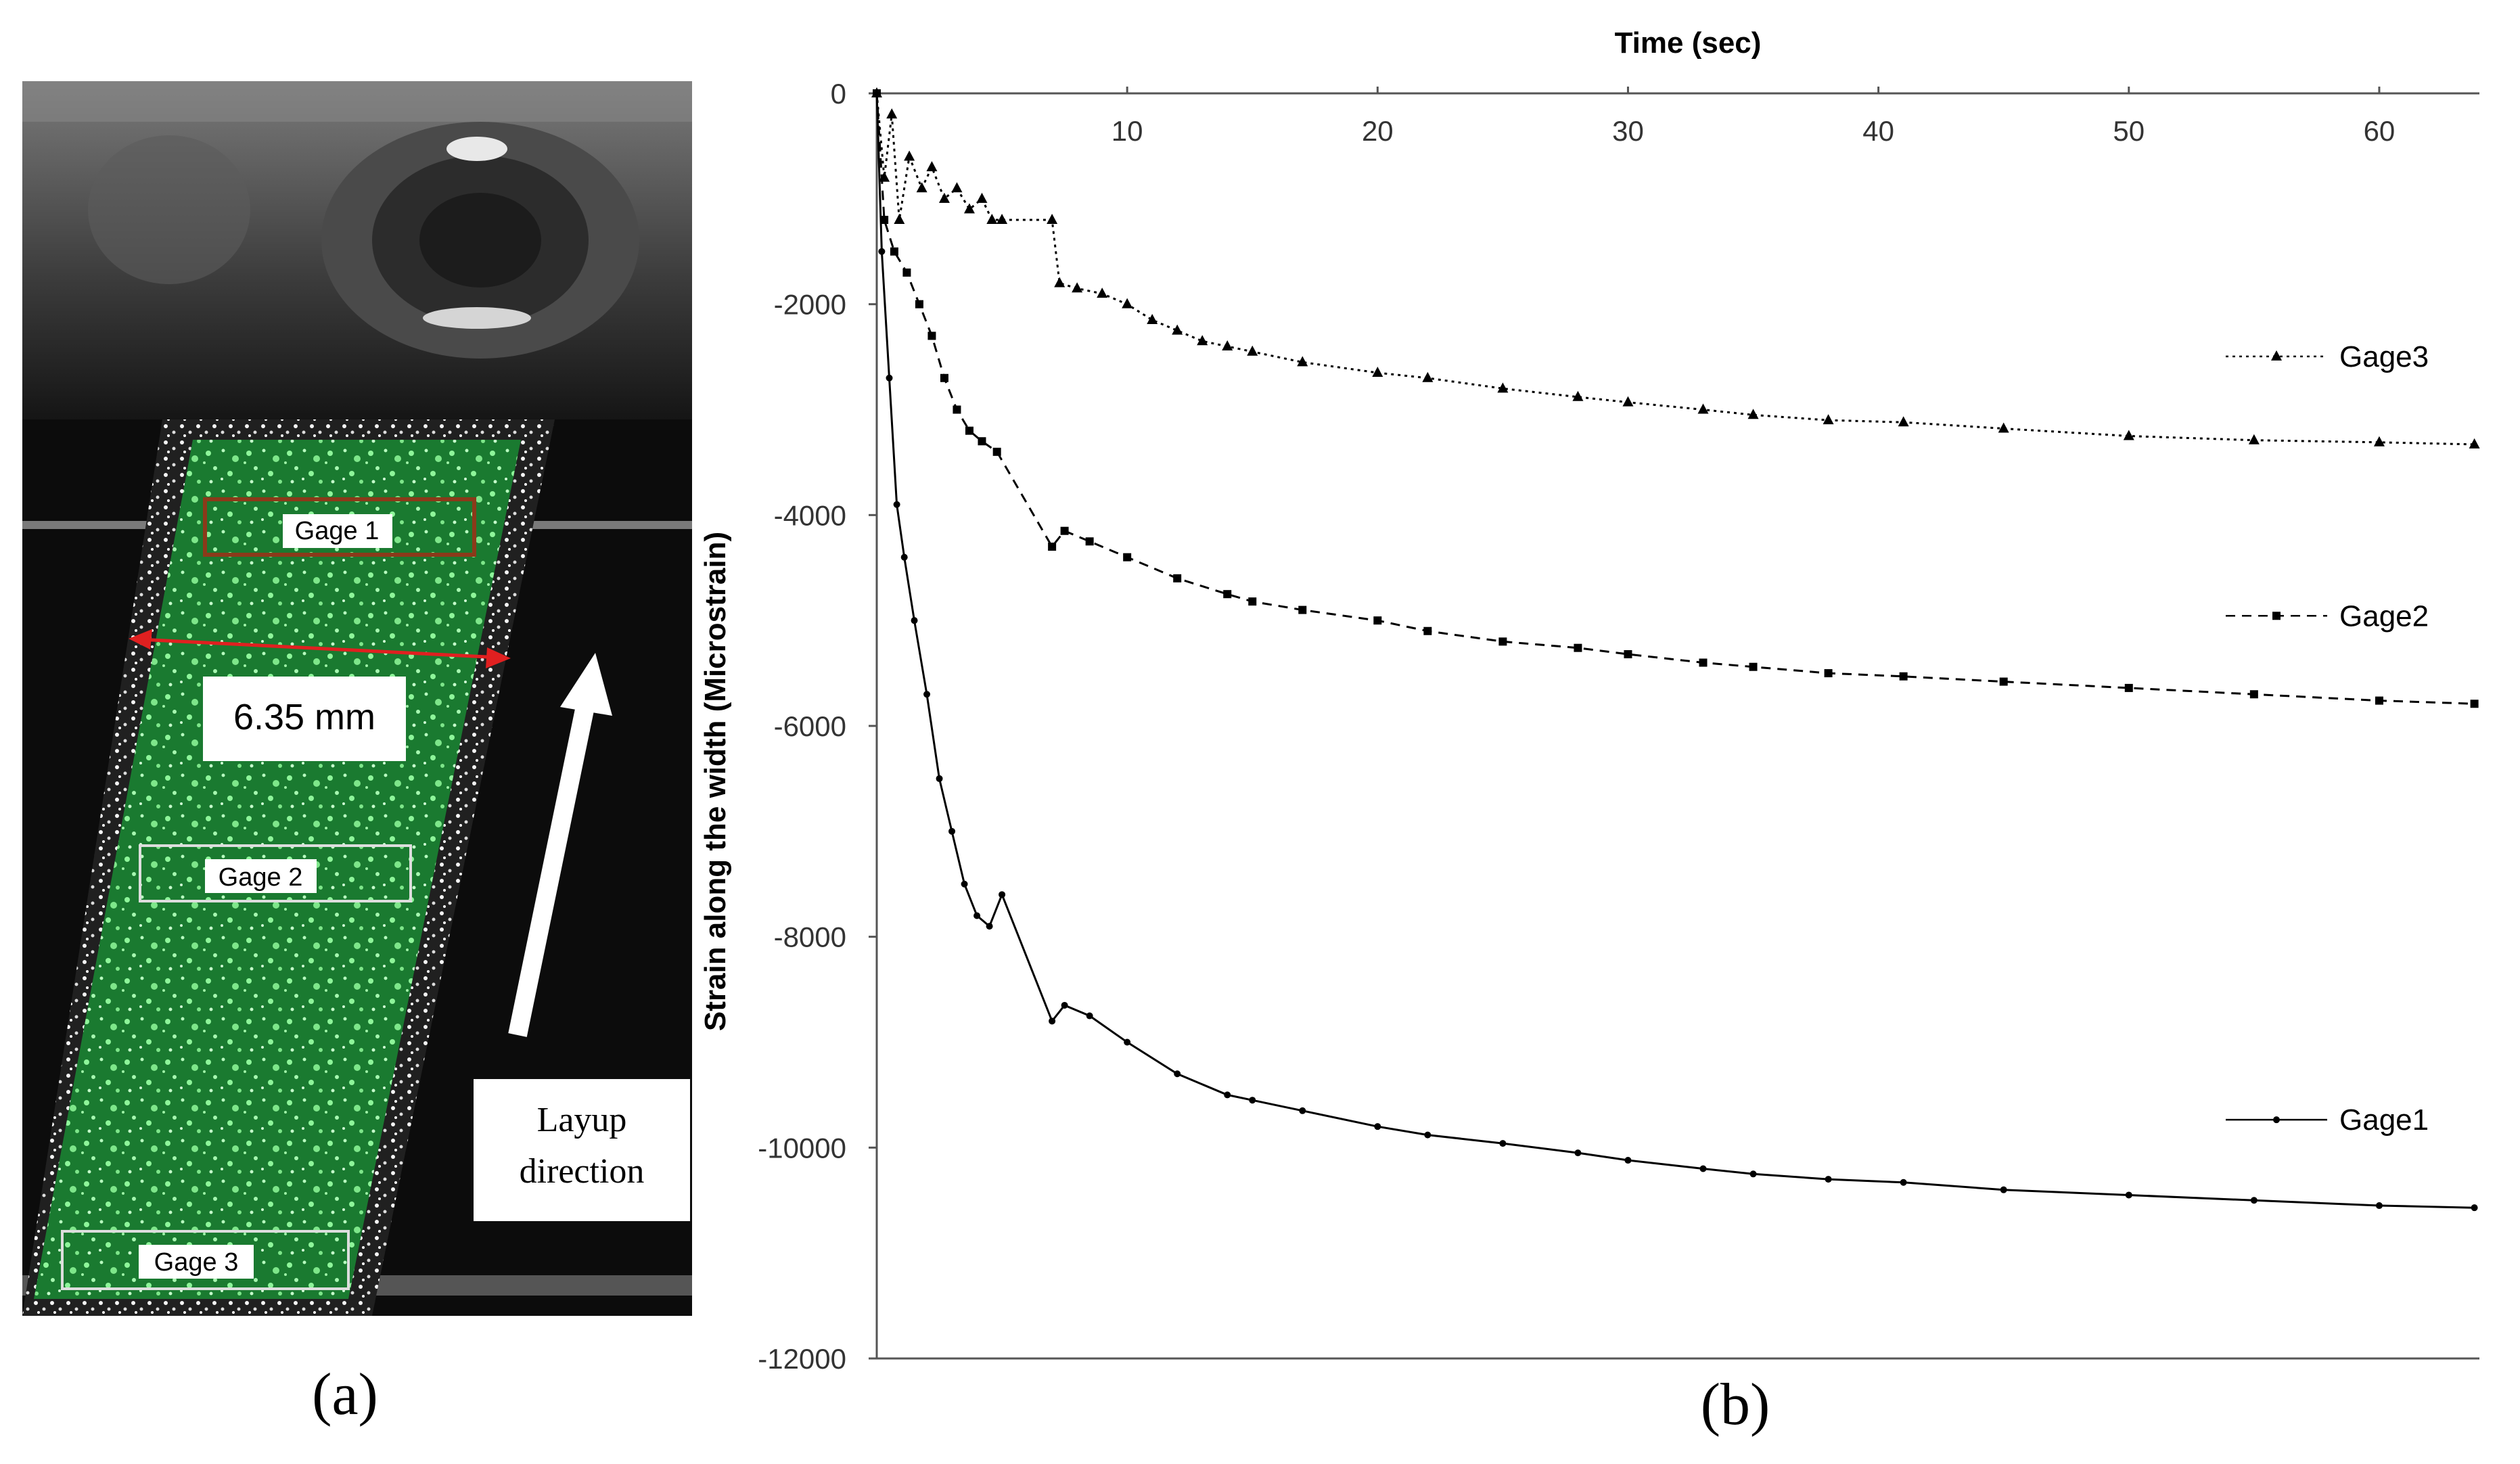 This screenshot has width=2520, height=1464. Describe the element at coordinates (2328, 739) in the screenshot. I see `chart-legend: Gage3 Gage2 Gage1` at that location.